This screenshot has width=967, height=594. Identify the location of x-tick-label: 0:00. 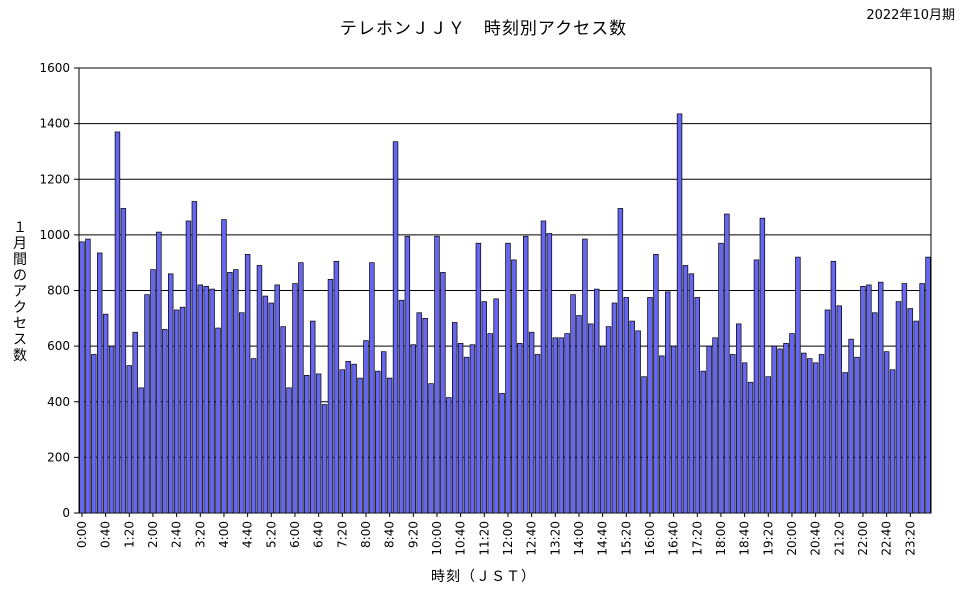
(82, 534).